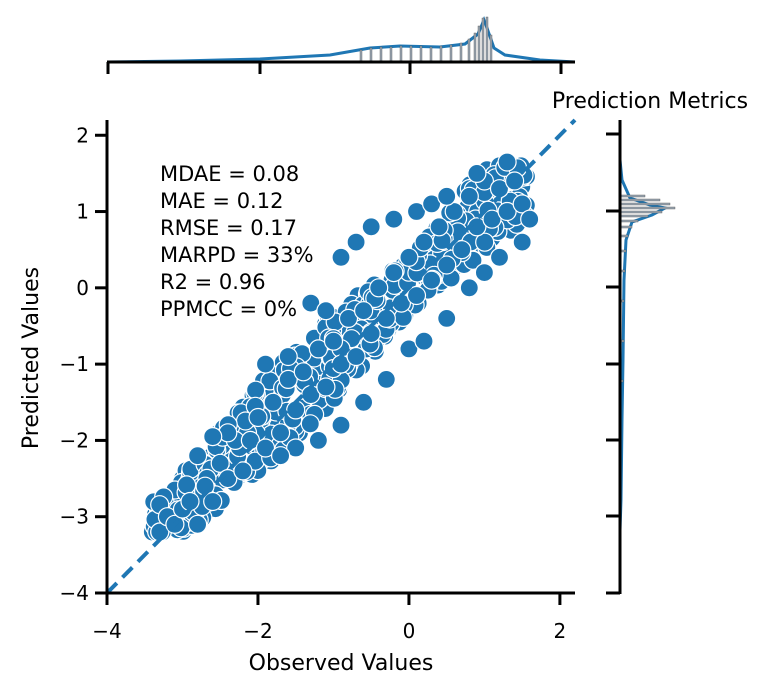 The height and width of the screenshot is (689, 775). Describe the element at coordinates (560, 631) in the screenshot. I see `x-tick-label: 2` at that location.